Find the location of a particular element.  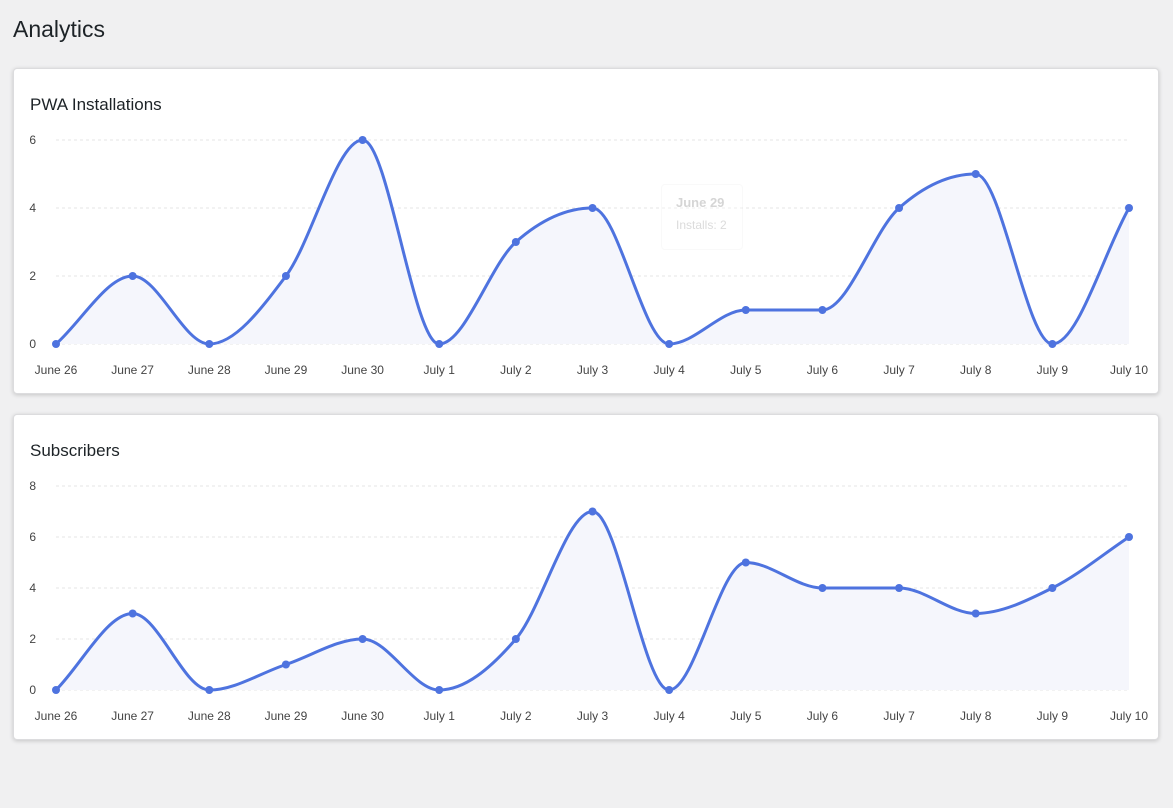

chart-tooltip: June 29 Installs: 2 is located at coordinates (702, 217).